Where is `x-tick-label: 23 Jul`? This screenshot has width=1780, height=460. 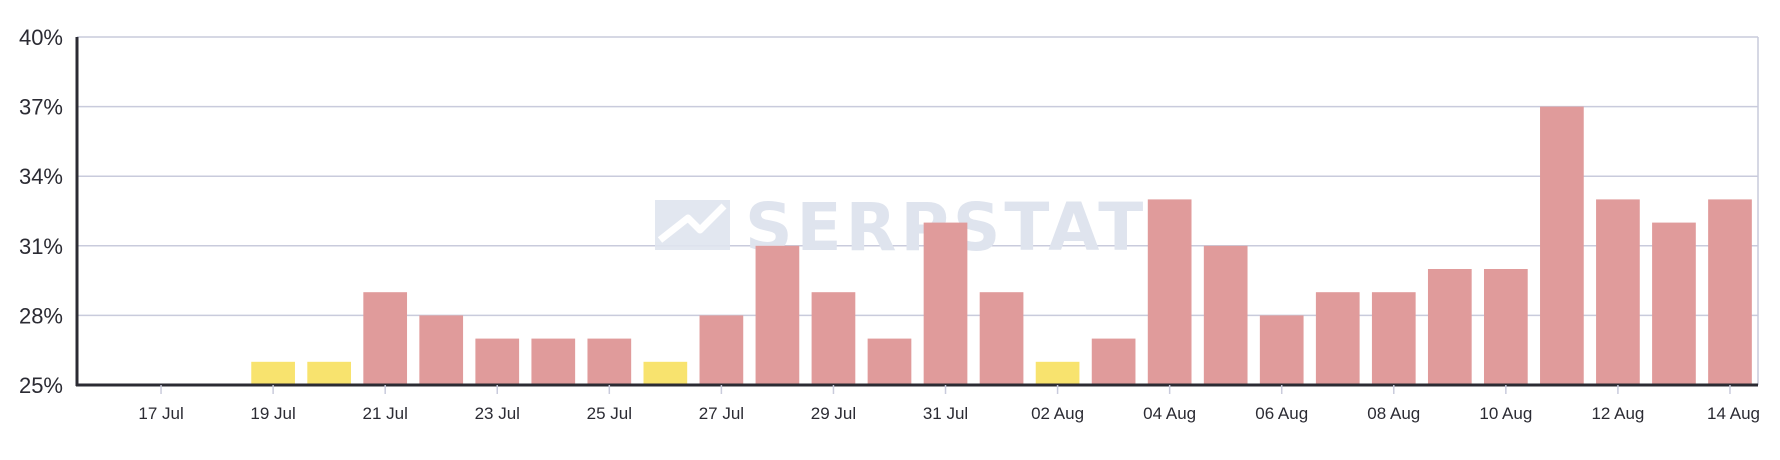
x-tick-label: 23 Jul is located at coordinates (497, 413).